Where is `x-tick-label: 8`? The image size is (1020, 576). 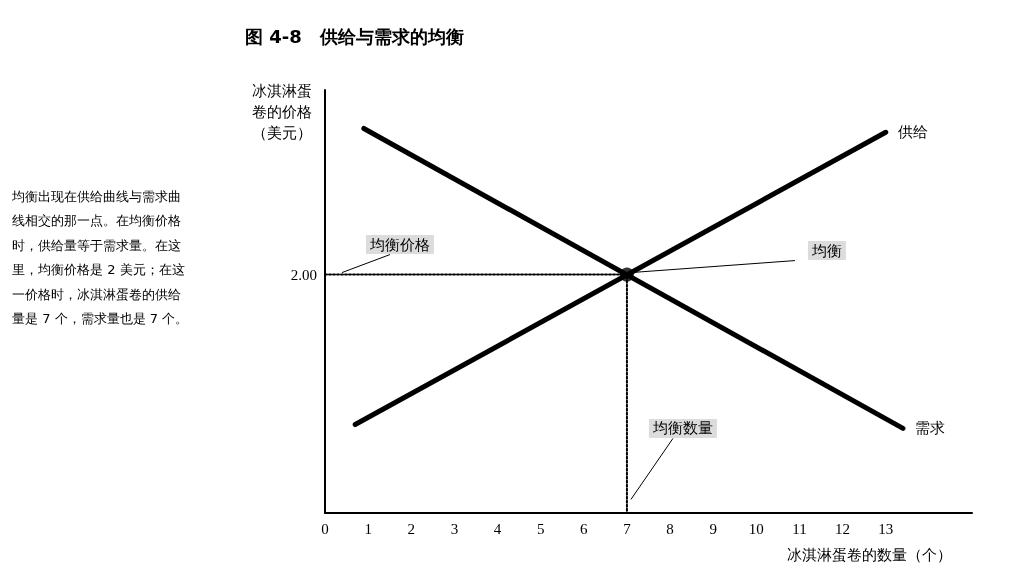
x-tick-label: 8 is located at coordinates (670, 528).